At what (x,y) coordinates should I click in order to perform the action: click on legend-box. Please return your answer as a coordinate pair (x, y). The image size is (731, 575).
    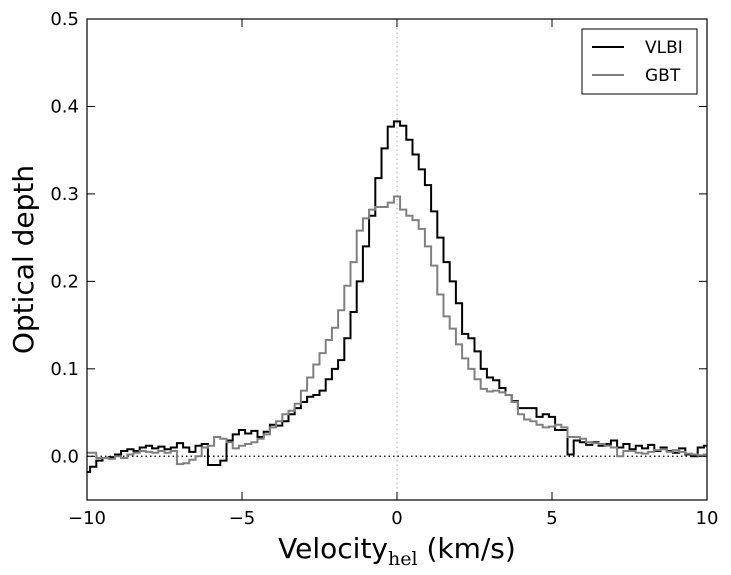
    Looking at the image, I should click on (639, 61).